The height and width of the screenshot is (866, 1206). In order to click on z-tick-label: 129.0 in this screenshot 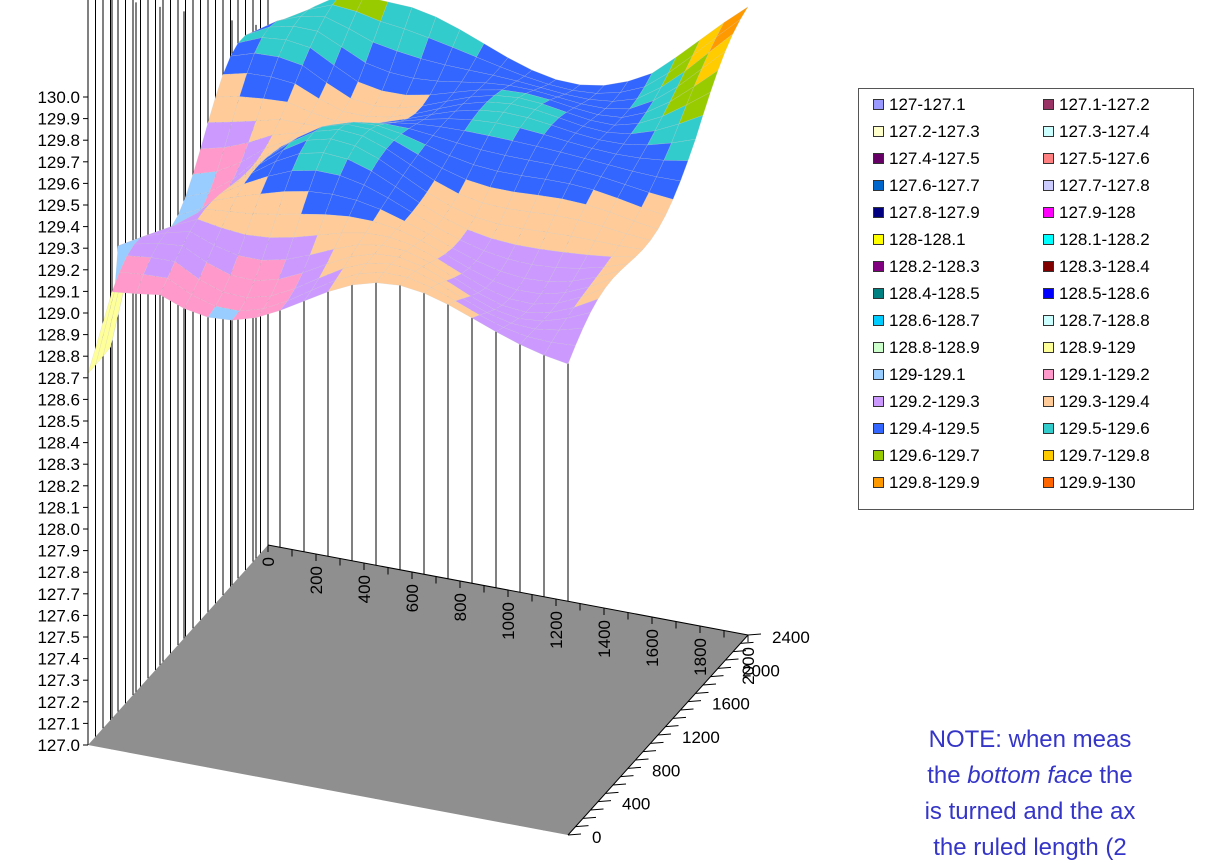, I will do `click(58, 313)`.